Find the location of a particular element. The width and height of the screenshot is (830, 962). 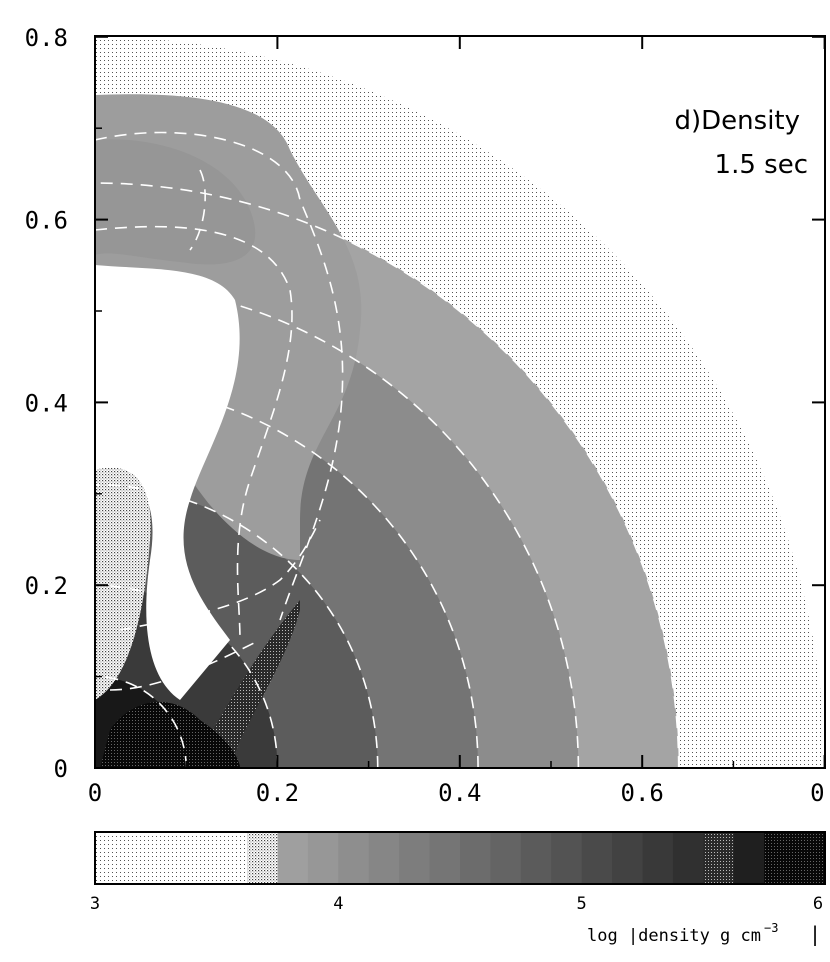

x-tick-label: 0.2 is located at coordinates (277, 793).